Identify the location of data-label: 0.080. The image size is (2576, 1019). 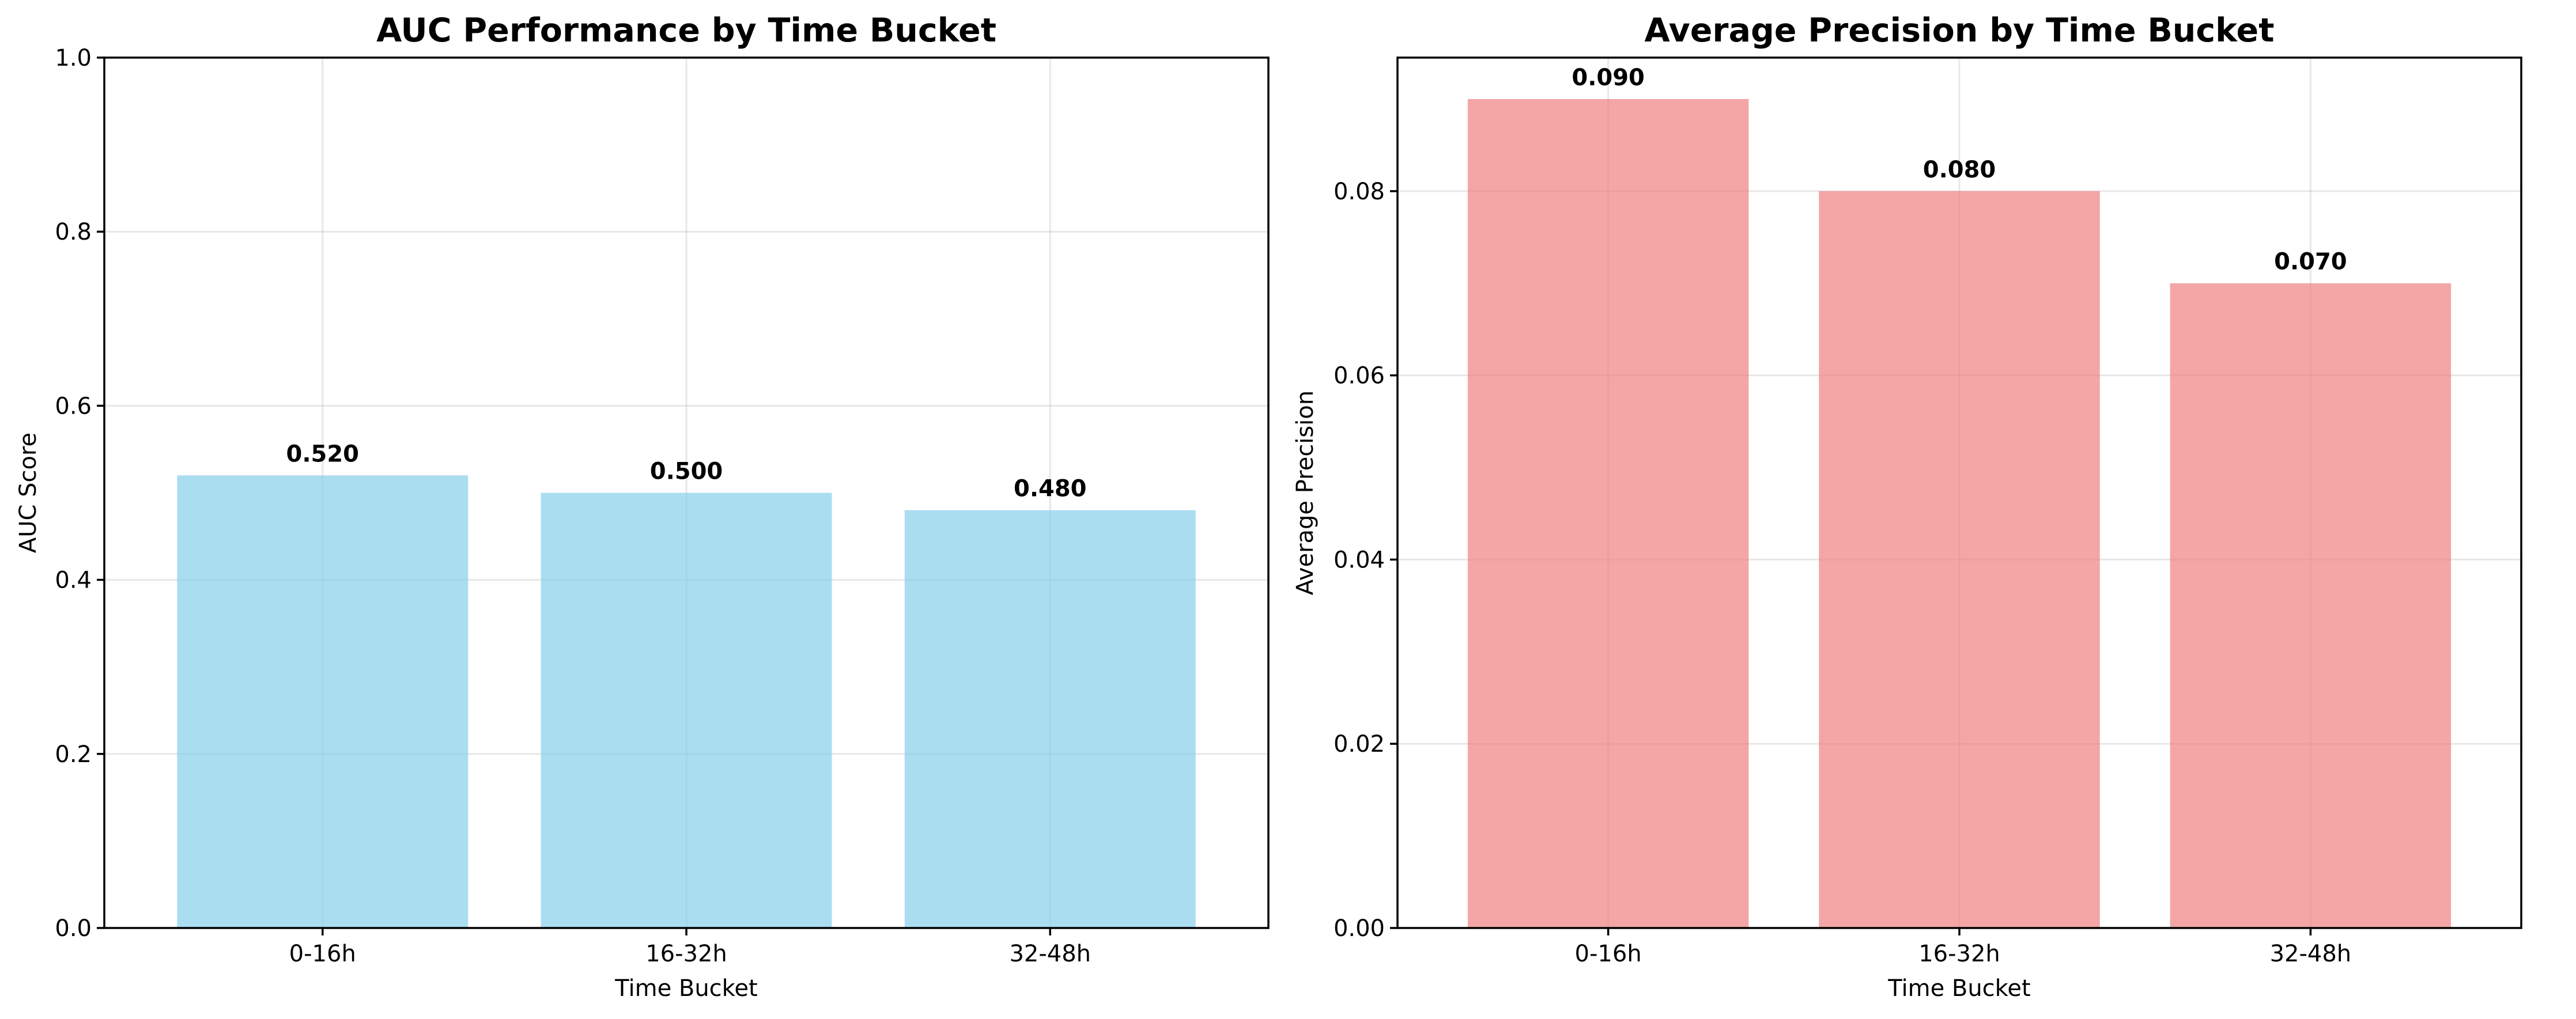
(1959, 170).